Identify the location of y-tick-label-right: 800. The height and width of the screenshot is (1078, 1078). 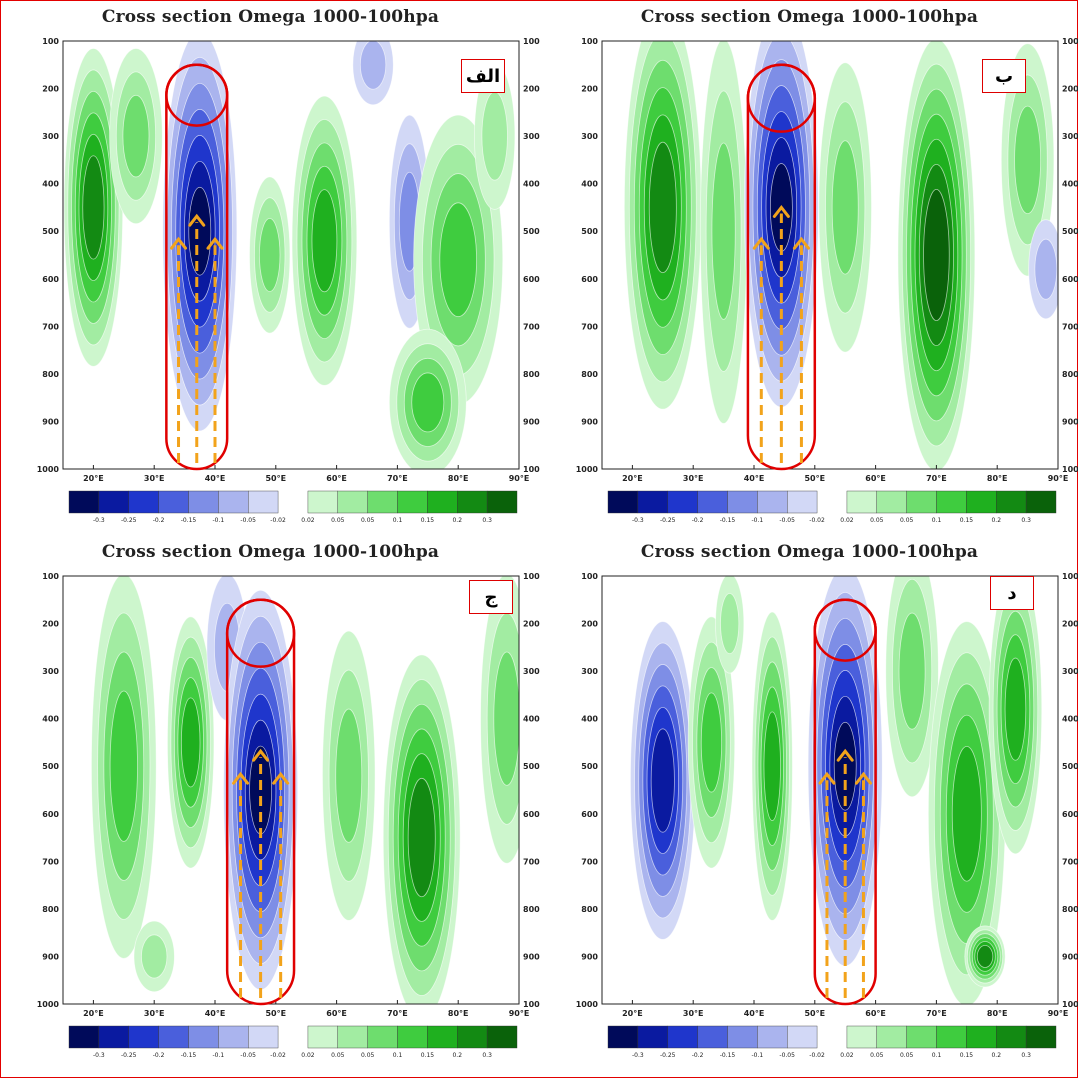
(1070, 909).